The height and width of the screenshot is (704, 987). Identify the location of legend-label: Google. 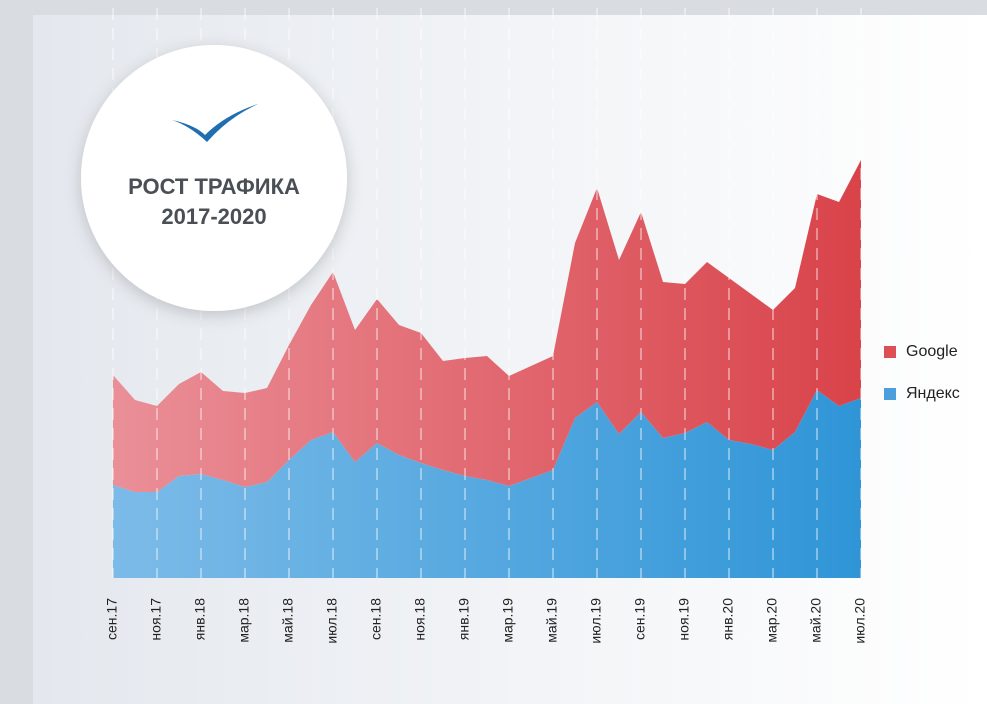
(932, 351).